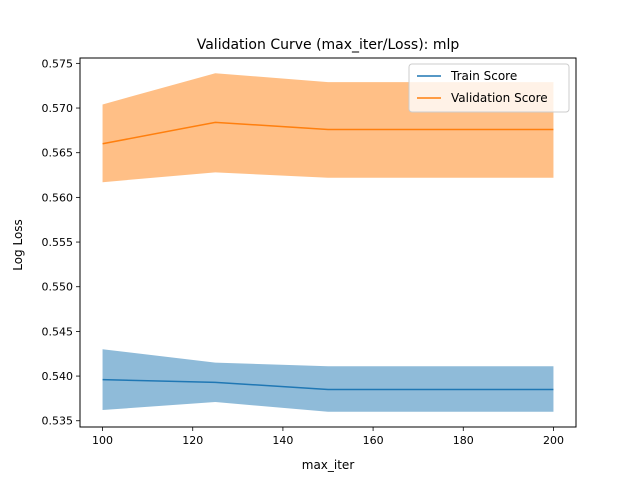 Image resolution: width=640 pixels, height=480 pixels. I want to click on x-tick-label: 180, so click(463, 440).